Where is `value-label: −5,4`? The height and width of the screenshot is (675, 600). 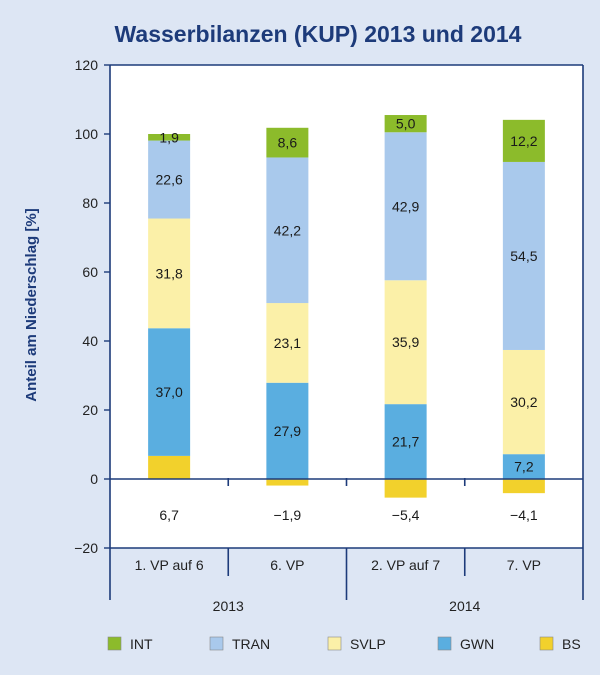
value-label: −5,4 is located at coordinates (406, 515).